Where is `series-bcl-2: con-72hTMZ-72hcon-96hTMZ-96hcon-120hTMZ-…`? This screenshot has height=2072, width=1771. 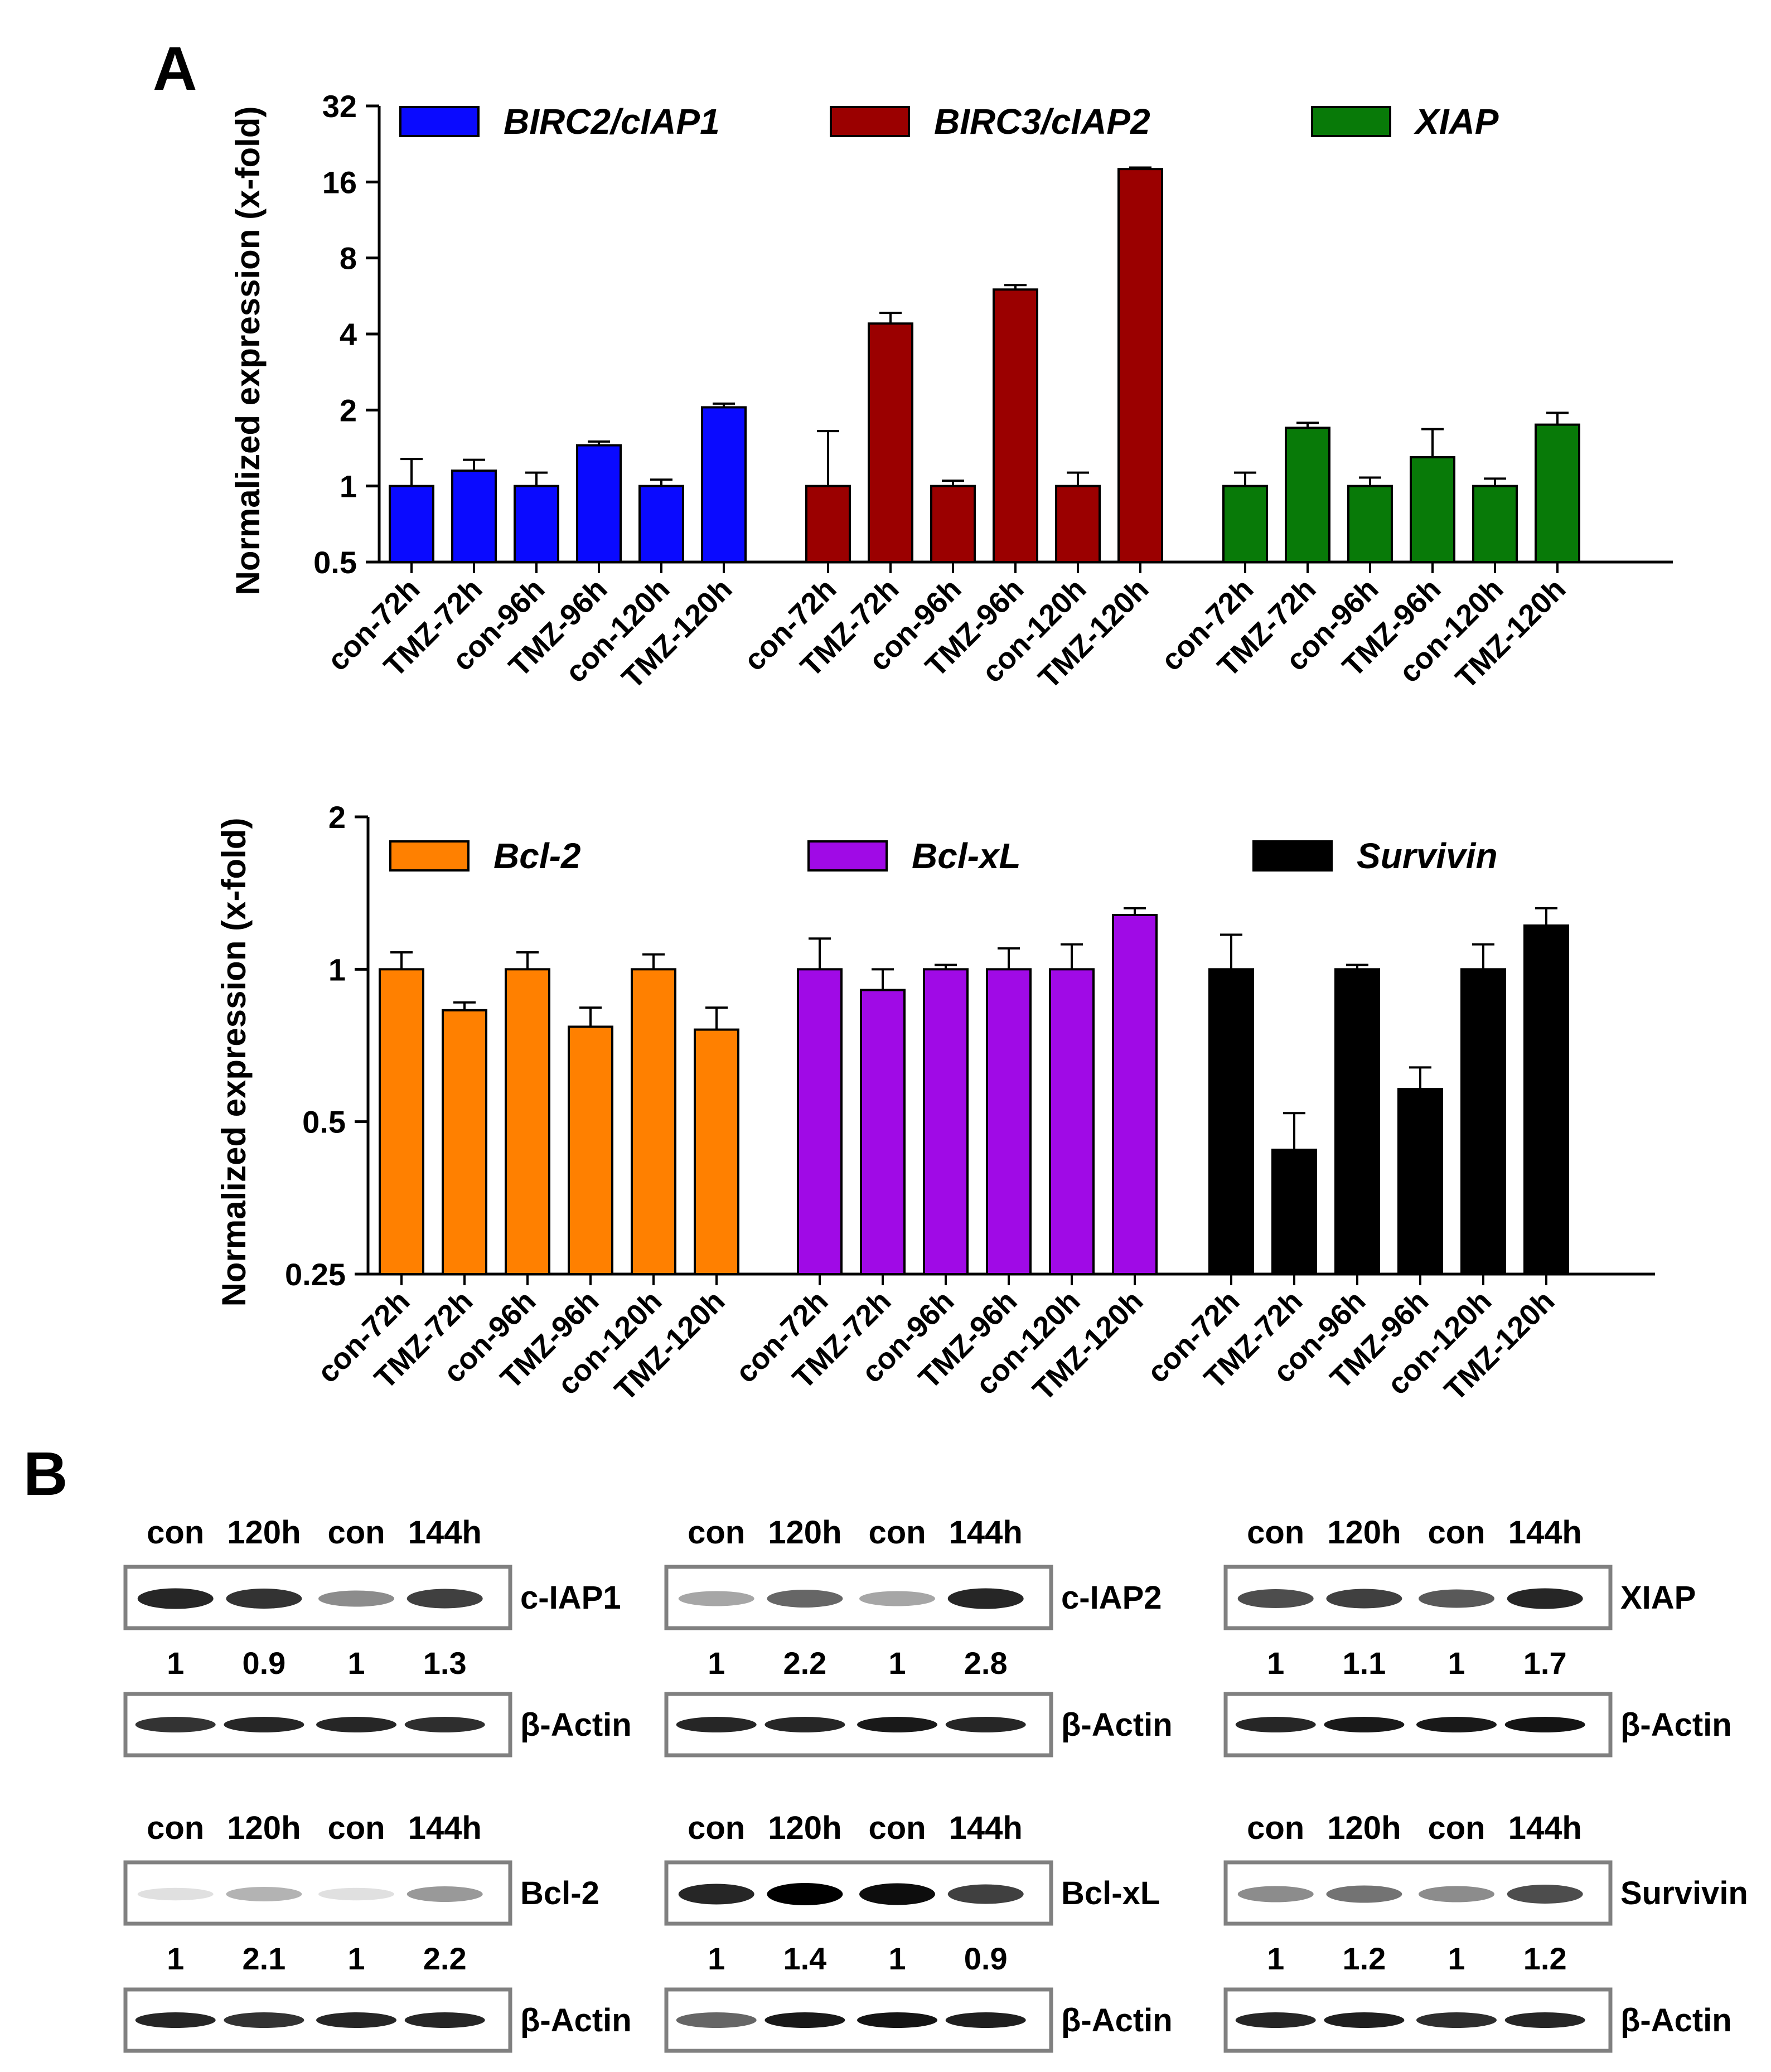
series-bcl-2: con-72hTMZ-72hcon-96hTMZ-96hcon-120hTMZ-… is located at coordinates (525, 1179).